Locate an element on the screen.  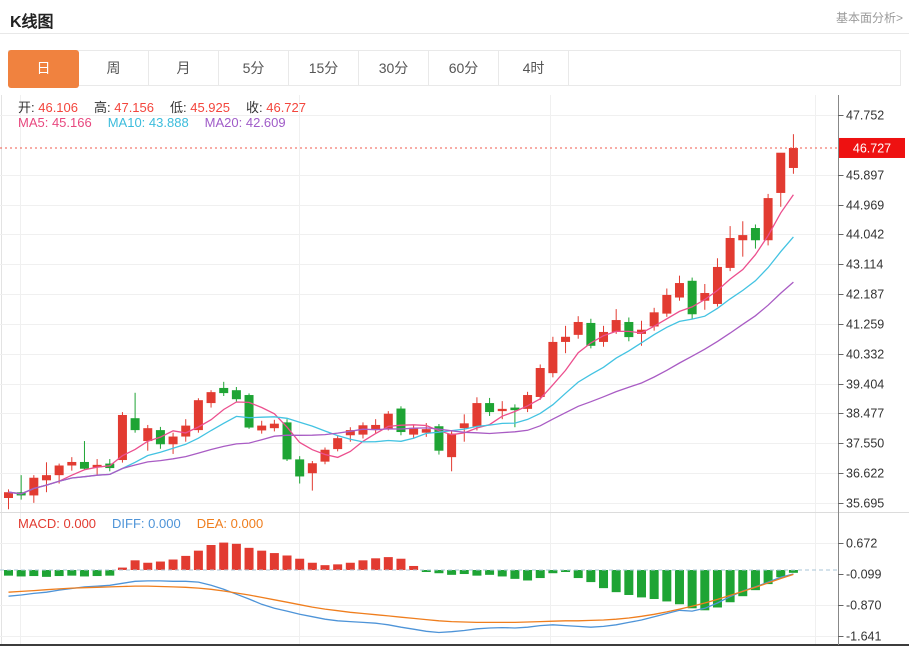
svg-text: 46.727 is located at coordinates (872, 148).